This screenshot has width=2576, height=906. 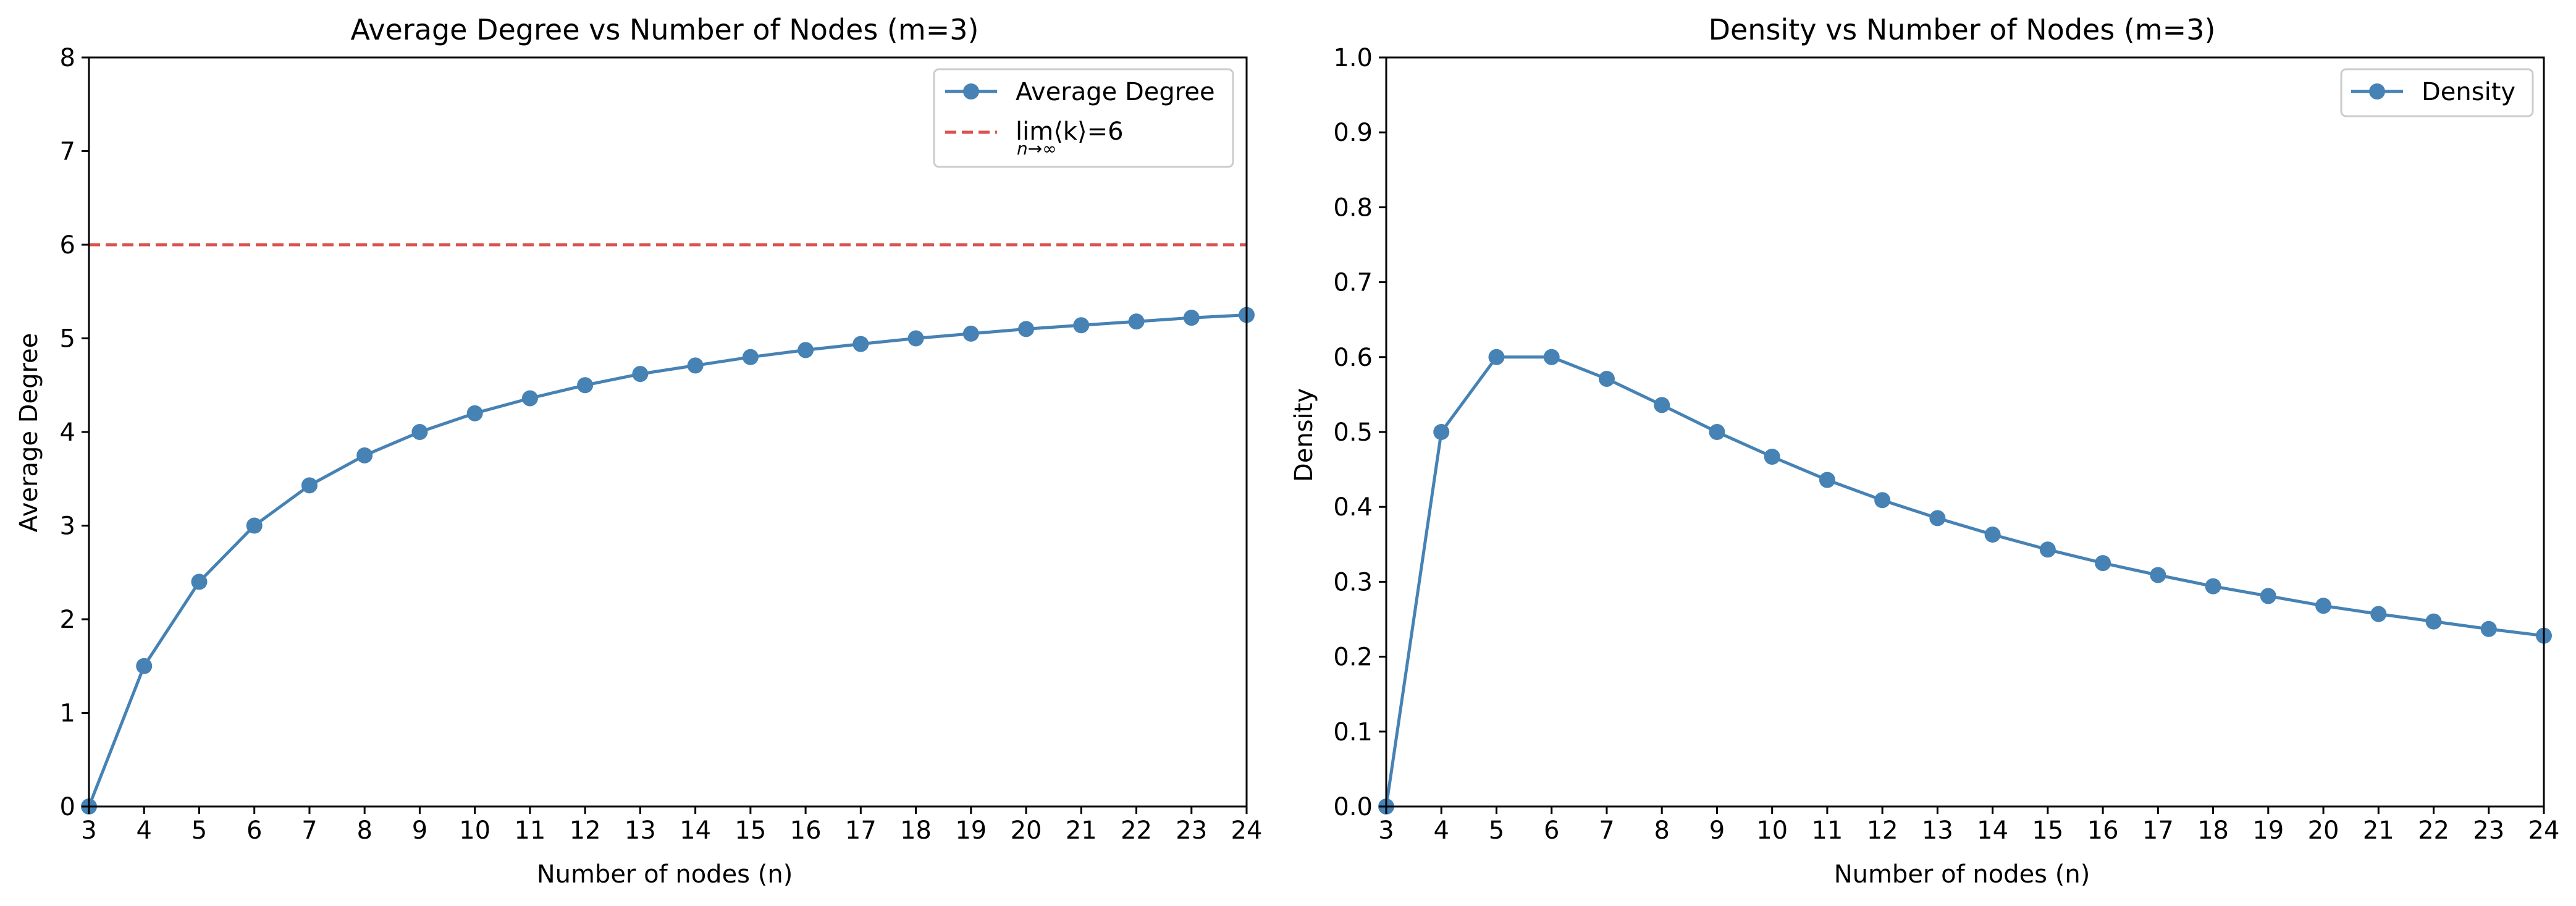 What do you see at coordinates (364, 830) in the screenshot?
I see `x-tick-label: 8` at bounding box center [364, 830].